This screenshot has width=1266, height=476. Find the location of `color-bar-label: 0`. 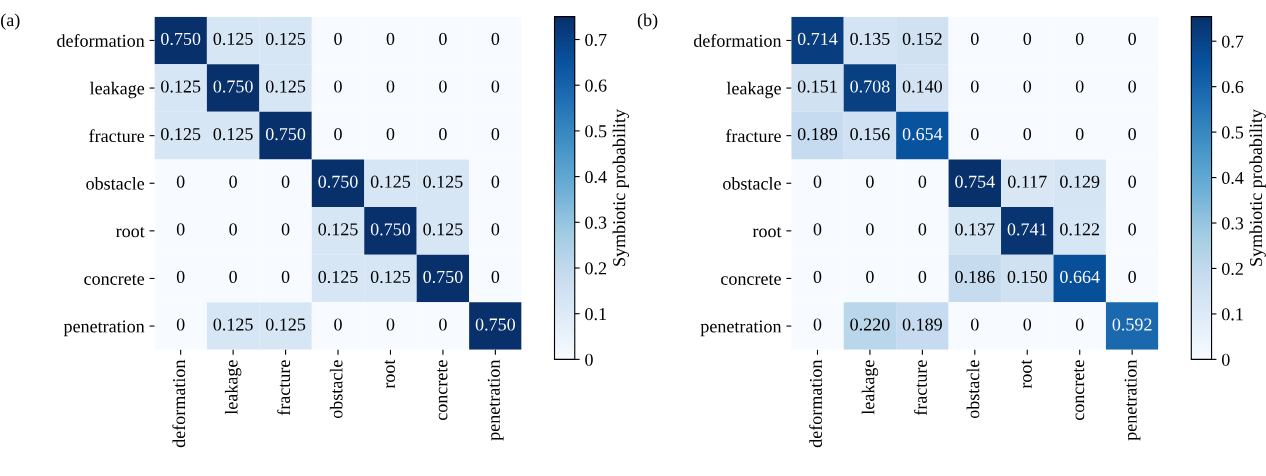

color-bar-label: 0 is located at coordinates (1225, 359).